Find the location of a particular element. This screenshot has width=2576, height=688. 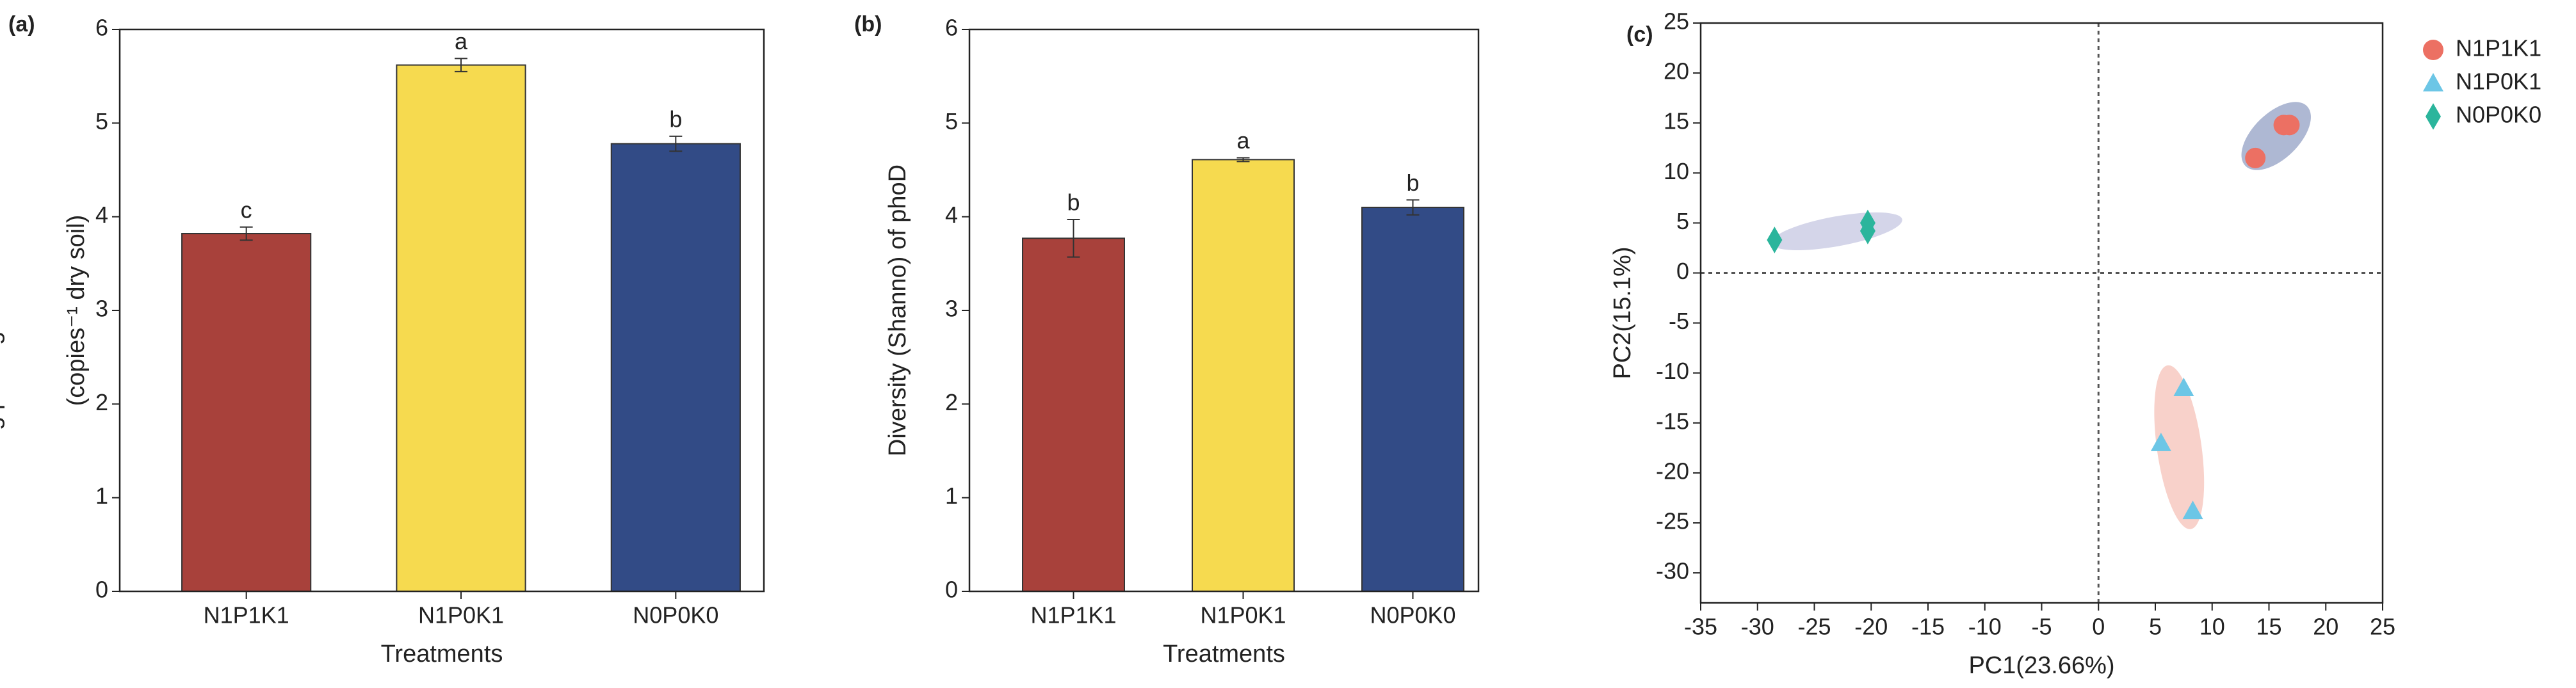

y-tick-label: -15 is located at coordinates (1672, 421).